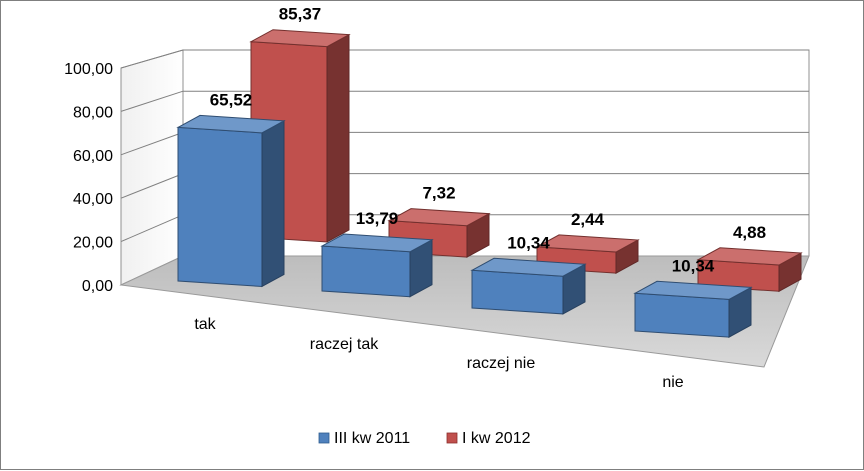 The width and height of the screenshot is (864, 471). Describe the element at coordinates (672, 382) in the screenshot. I see `x-category-label: nie` at that location.